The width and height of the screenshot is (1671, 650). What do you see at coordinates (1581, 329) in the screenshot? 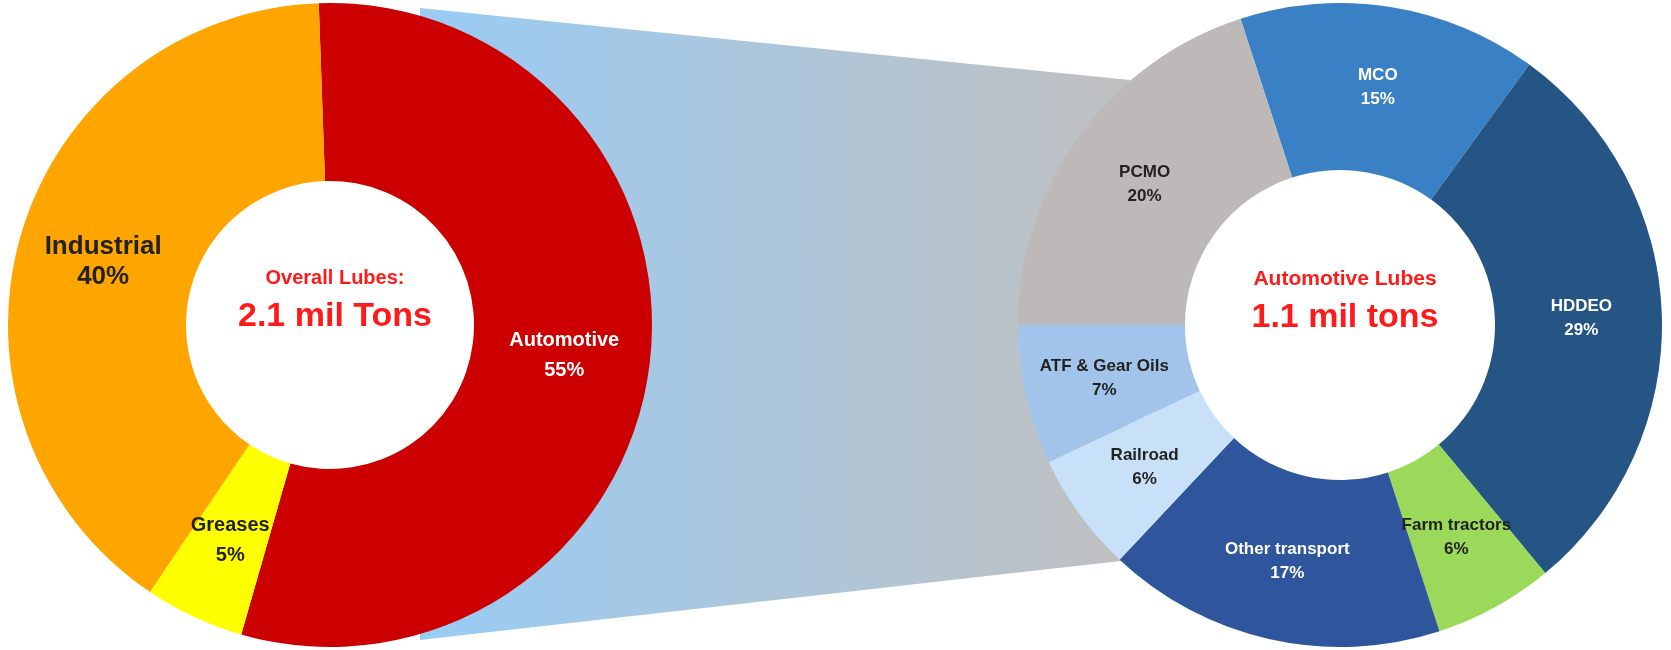
I see `data-label: 29%` at bounding box center [1581, 329].